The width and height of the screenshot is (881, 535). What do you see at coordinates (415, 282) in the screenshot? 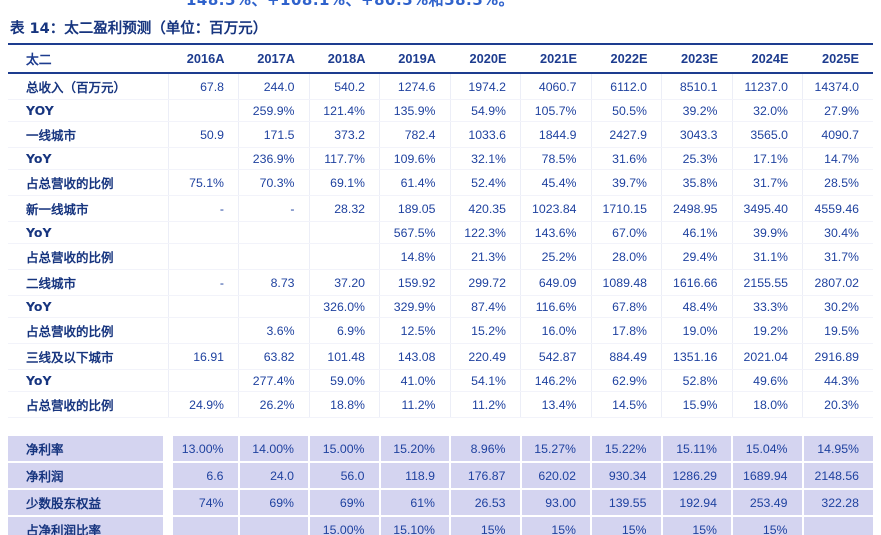
I see `cell-value: 159.92` at bounding box center [415, 282].